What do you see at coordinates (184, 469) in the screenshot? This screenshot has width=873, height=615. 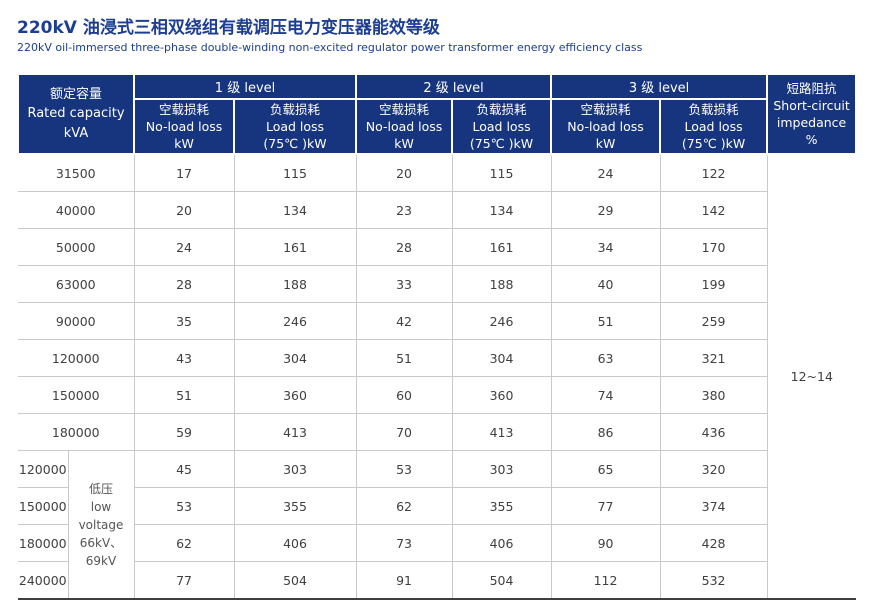 I see `cell-value: 45` at bounding box center [184, 469].